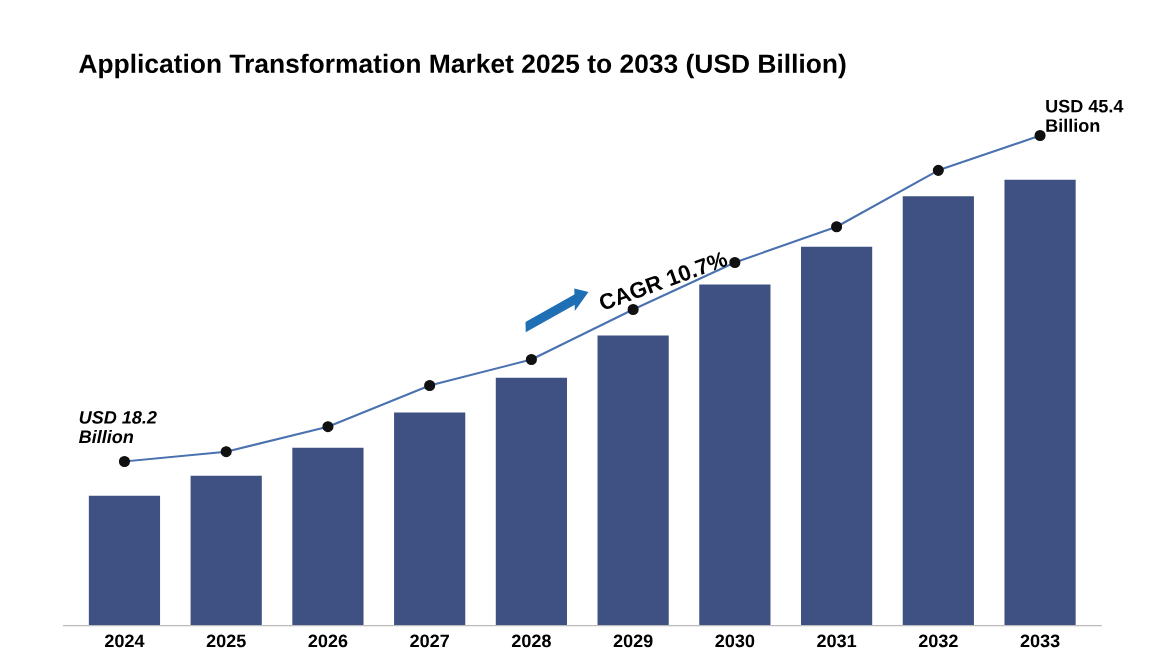 This screenshot has height=660, width=1153. Describe the element at coordinates (125, 641) in the screenshot. I see `x-tick-label: 2024` at that location.